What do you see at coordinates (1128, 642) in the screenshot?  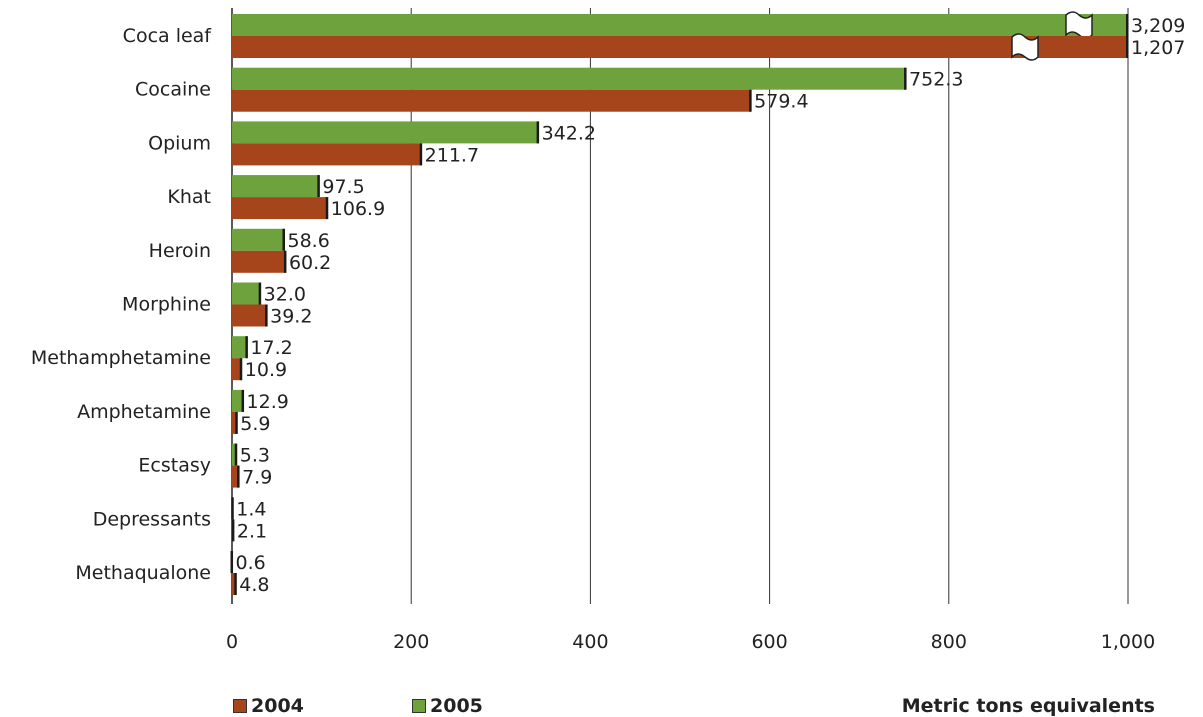 I see `x-tick-label: 1,000` at bounding box center [1128, 642].